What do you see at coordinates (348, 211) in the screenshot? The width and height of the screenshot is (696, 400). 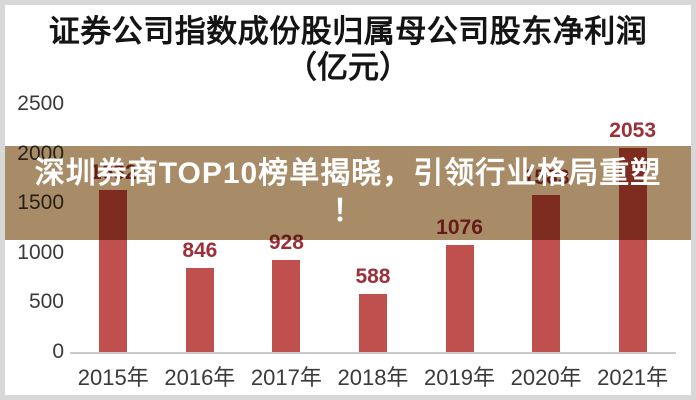 I see `headline-line2: ！` at bounding box center [348, 211].